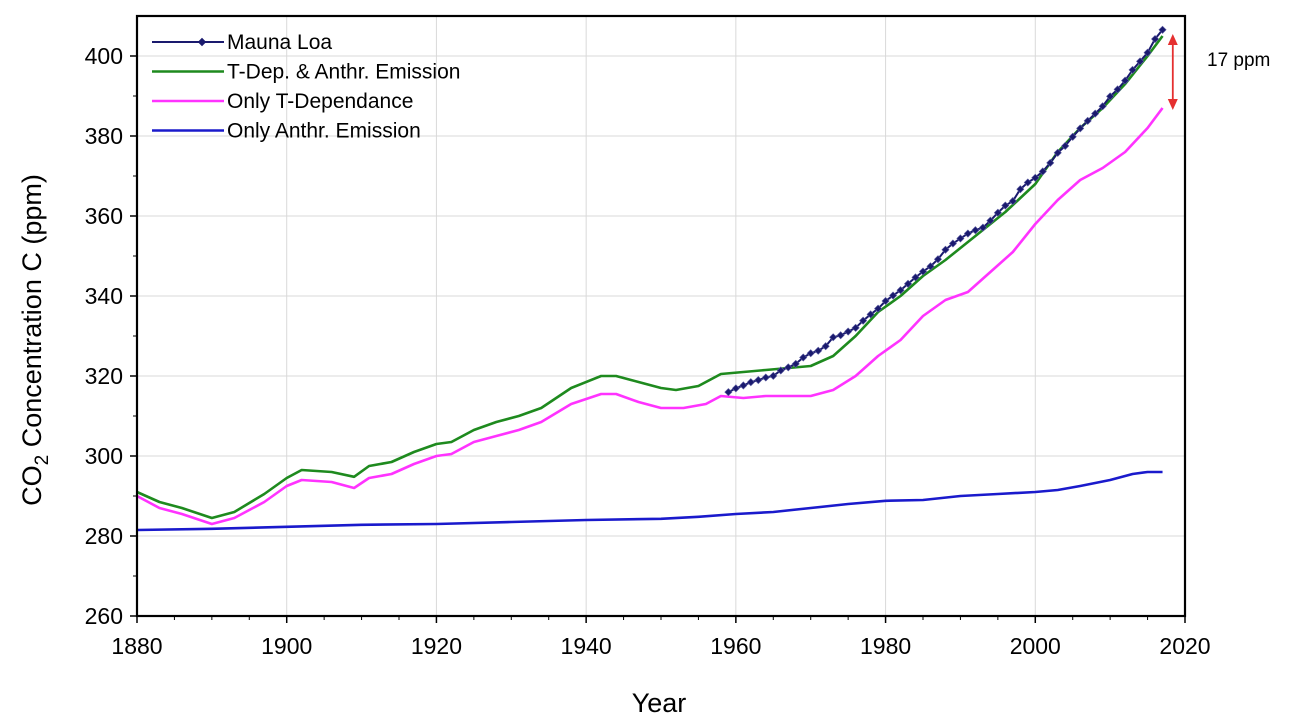 The height and width of the screenshot is (722, 1299). I want to click on legend-marker, so click(202, 42).